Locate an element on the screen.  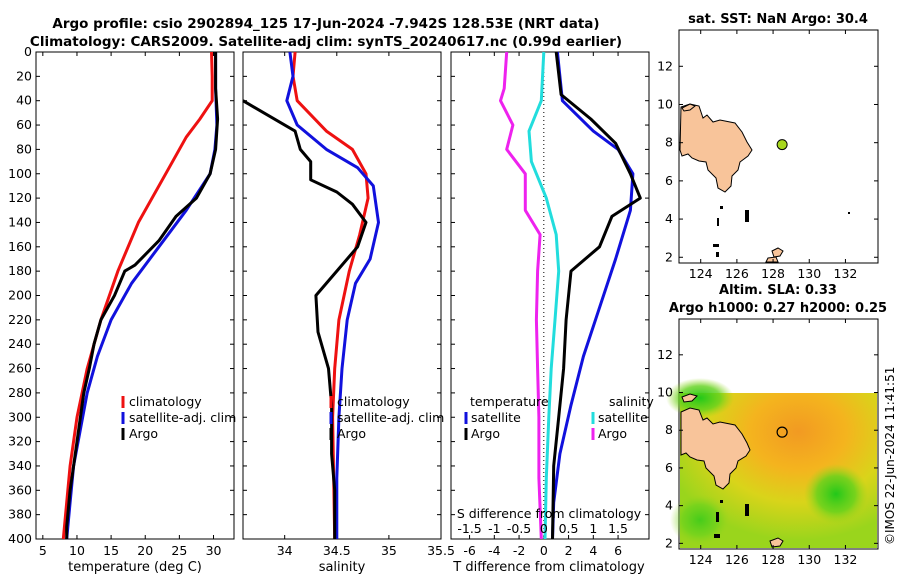
series-line-argo is located at coordinates (142, 295).